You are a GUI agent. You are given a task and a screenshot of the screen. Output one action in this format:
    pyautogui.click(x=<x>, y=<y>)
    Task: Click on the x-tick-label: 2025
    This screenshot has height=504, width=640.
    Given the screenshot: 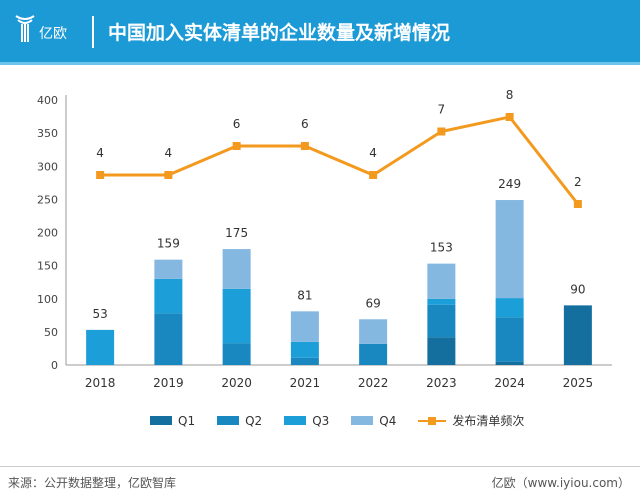 What is the action you would take?
    pyautogui.click(x=578, y=383)
    